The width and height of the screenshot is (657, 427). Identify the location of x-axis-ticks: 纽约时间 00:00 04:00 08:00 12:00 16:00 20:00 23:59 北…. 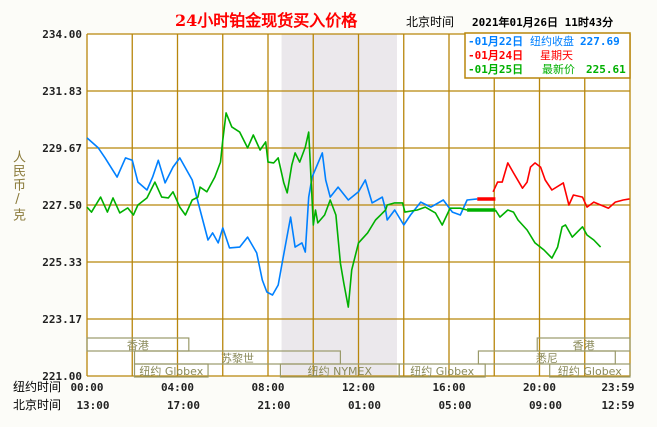
(324, 395).